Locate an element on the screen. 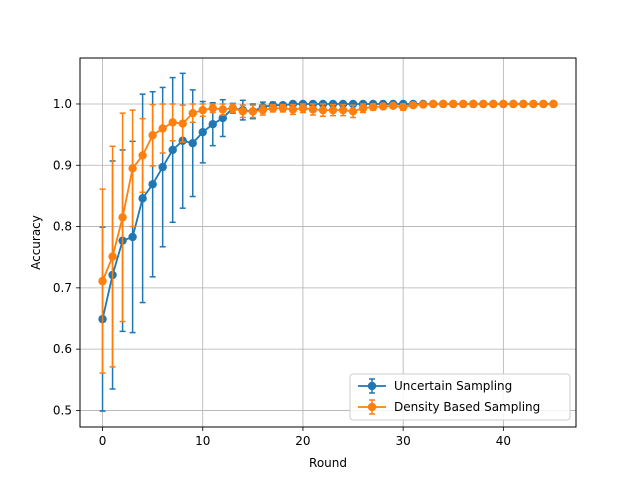 The height and width of the screenshot is (480, 640). x-tick-label: 20 is located at coordinates (302, 441).